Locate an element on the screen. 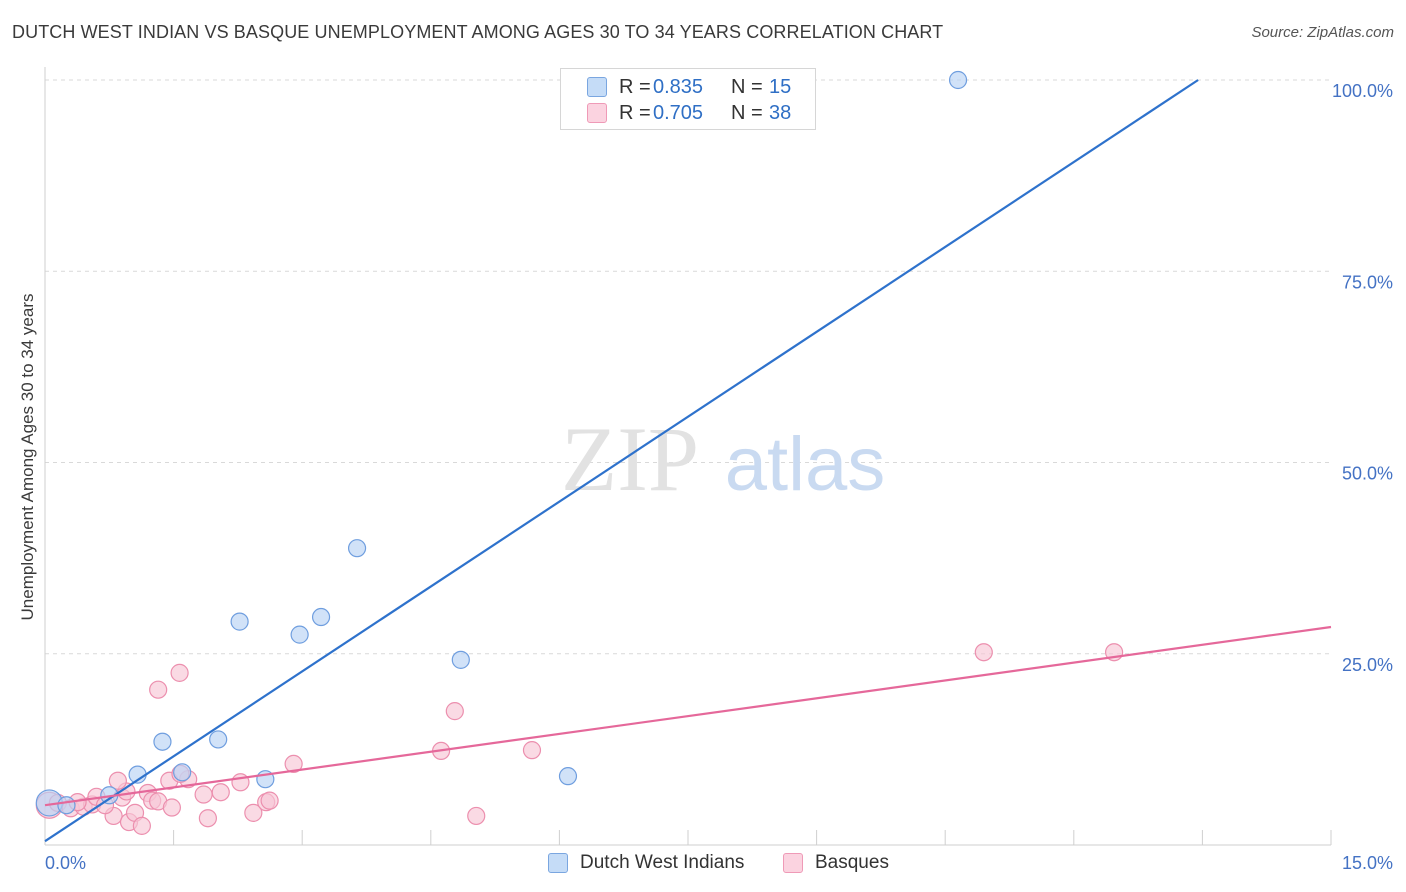 The width and height of the screenshot is (1406, 892). y-tick-label: 100.0% is located at coordinates (1362, 91).